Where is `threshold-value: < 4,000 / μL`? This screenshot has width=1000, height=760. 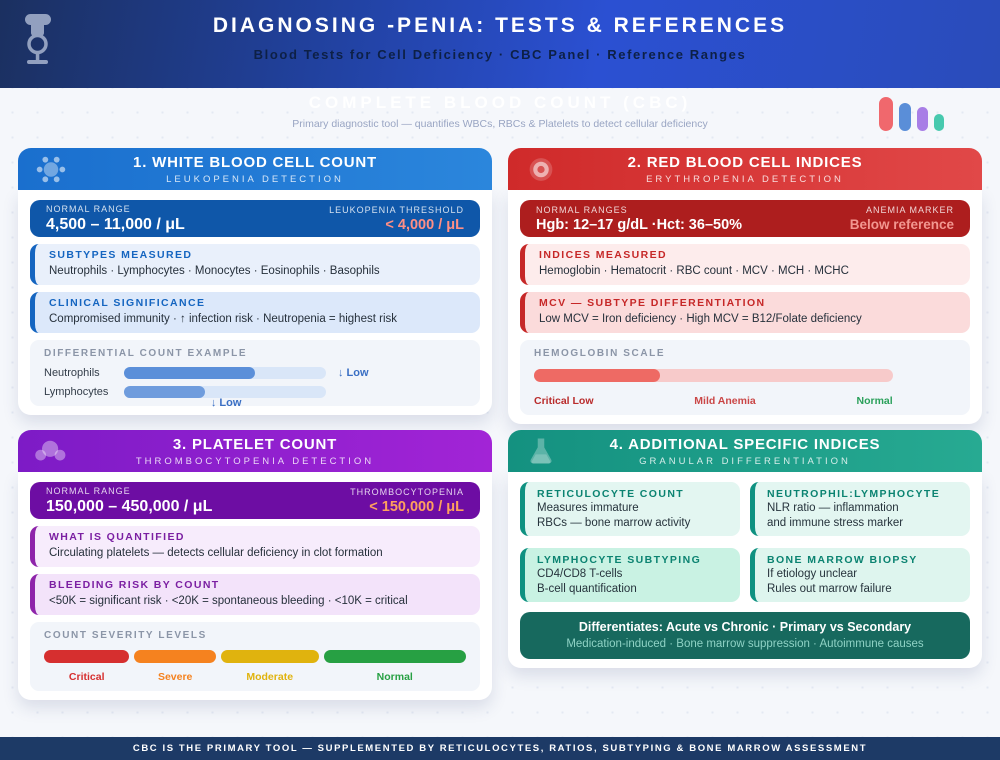
threshold-value: < 4,000 / μL is located at coordinates (424, 224).